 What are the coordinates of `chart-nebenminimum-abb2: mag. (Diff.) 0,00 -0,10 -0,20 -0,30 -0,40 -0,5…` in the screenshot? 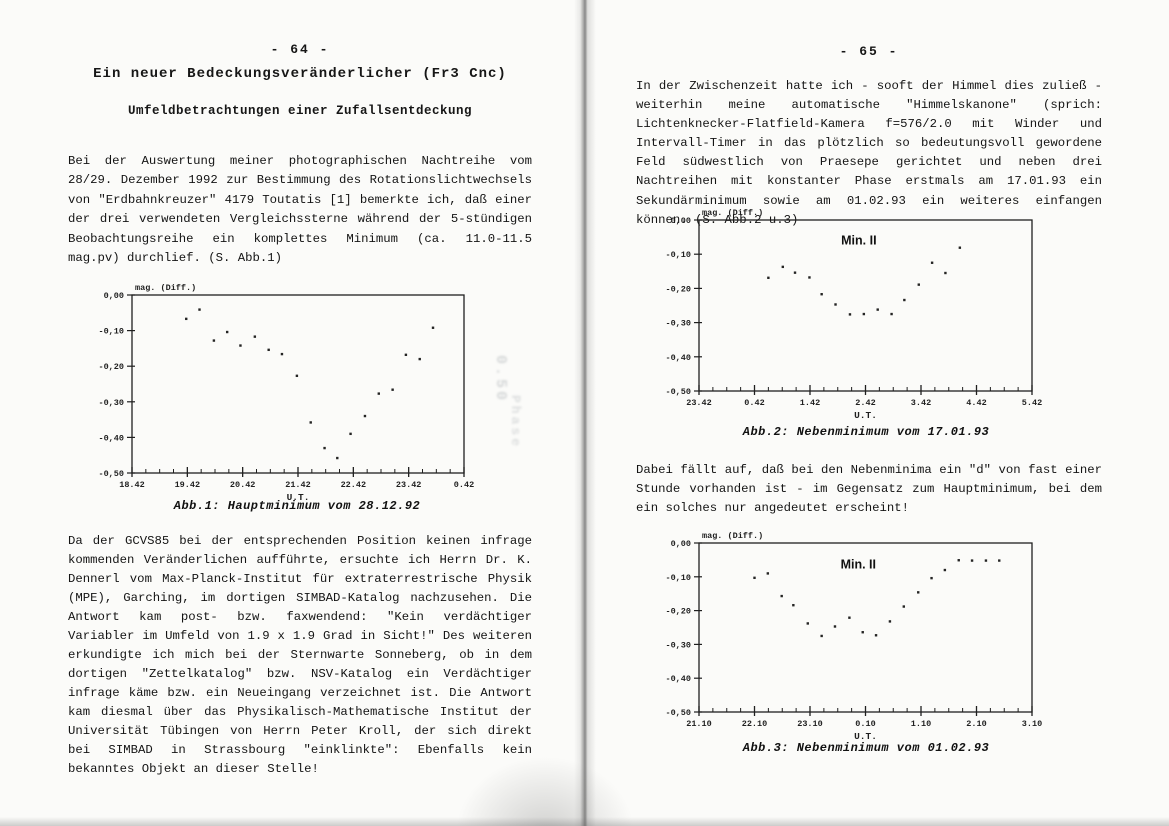 It's located at (853, 314).